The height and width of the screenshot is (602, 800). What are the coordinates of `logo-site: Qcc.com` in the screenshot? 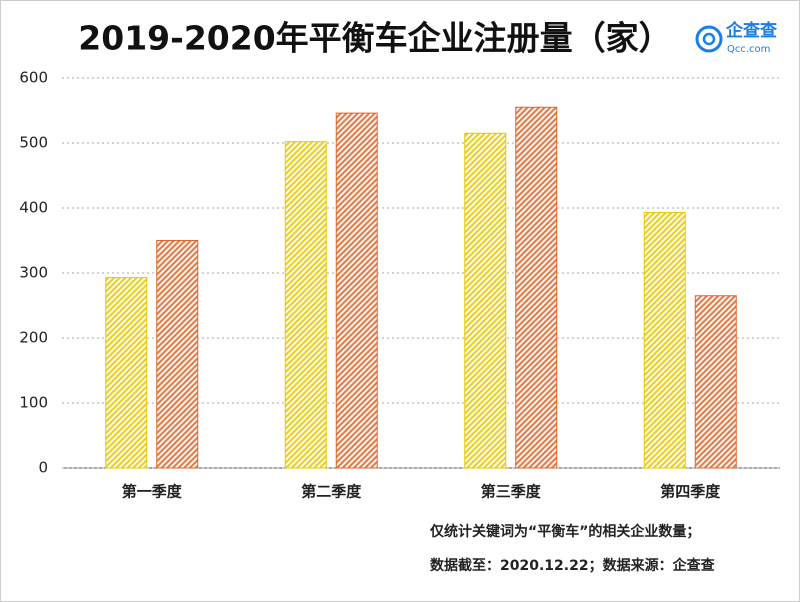 It's located at (748, 49).